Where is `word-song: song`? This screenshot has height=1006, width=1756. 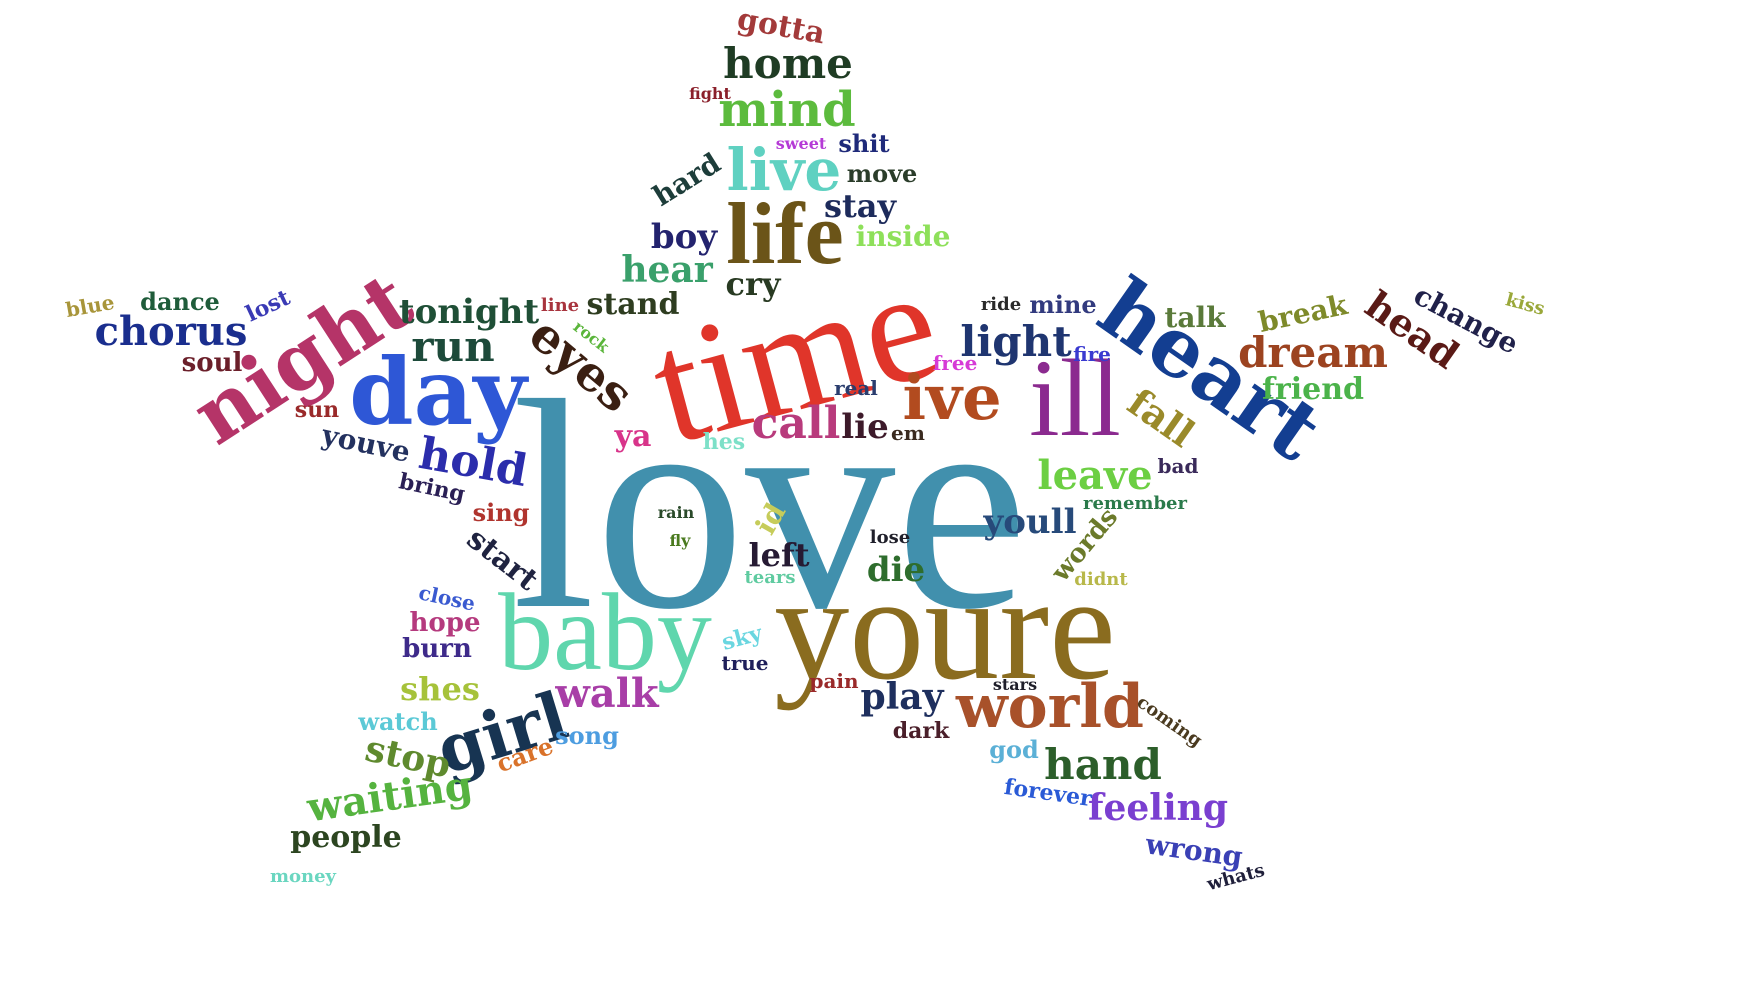
word-song: song is located at coordinates (587, 736).